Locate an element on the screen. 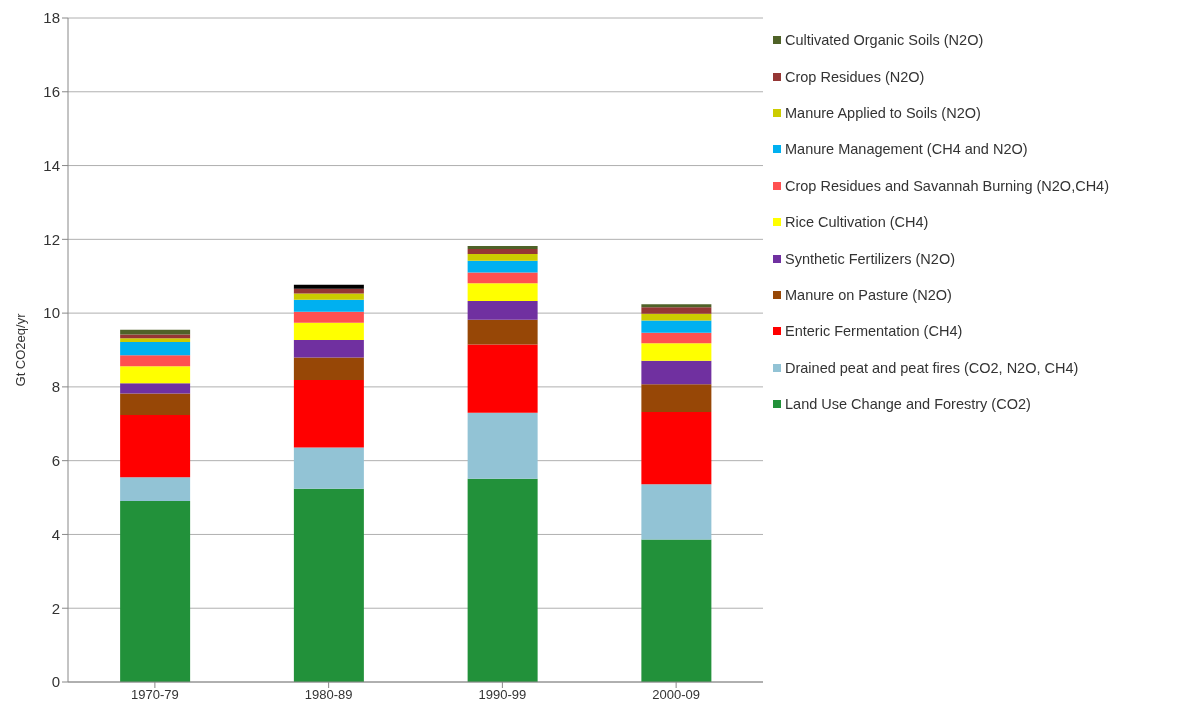 The image size is (1193, 706). legend-label: Cultivated Organic Soils (N2O) is located at coordinates (884, 40).